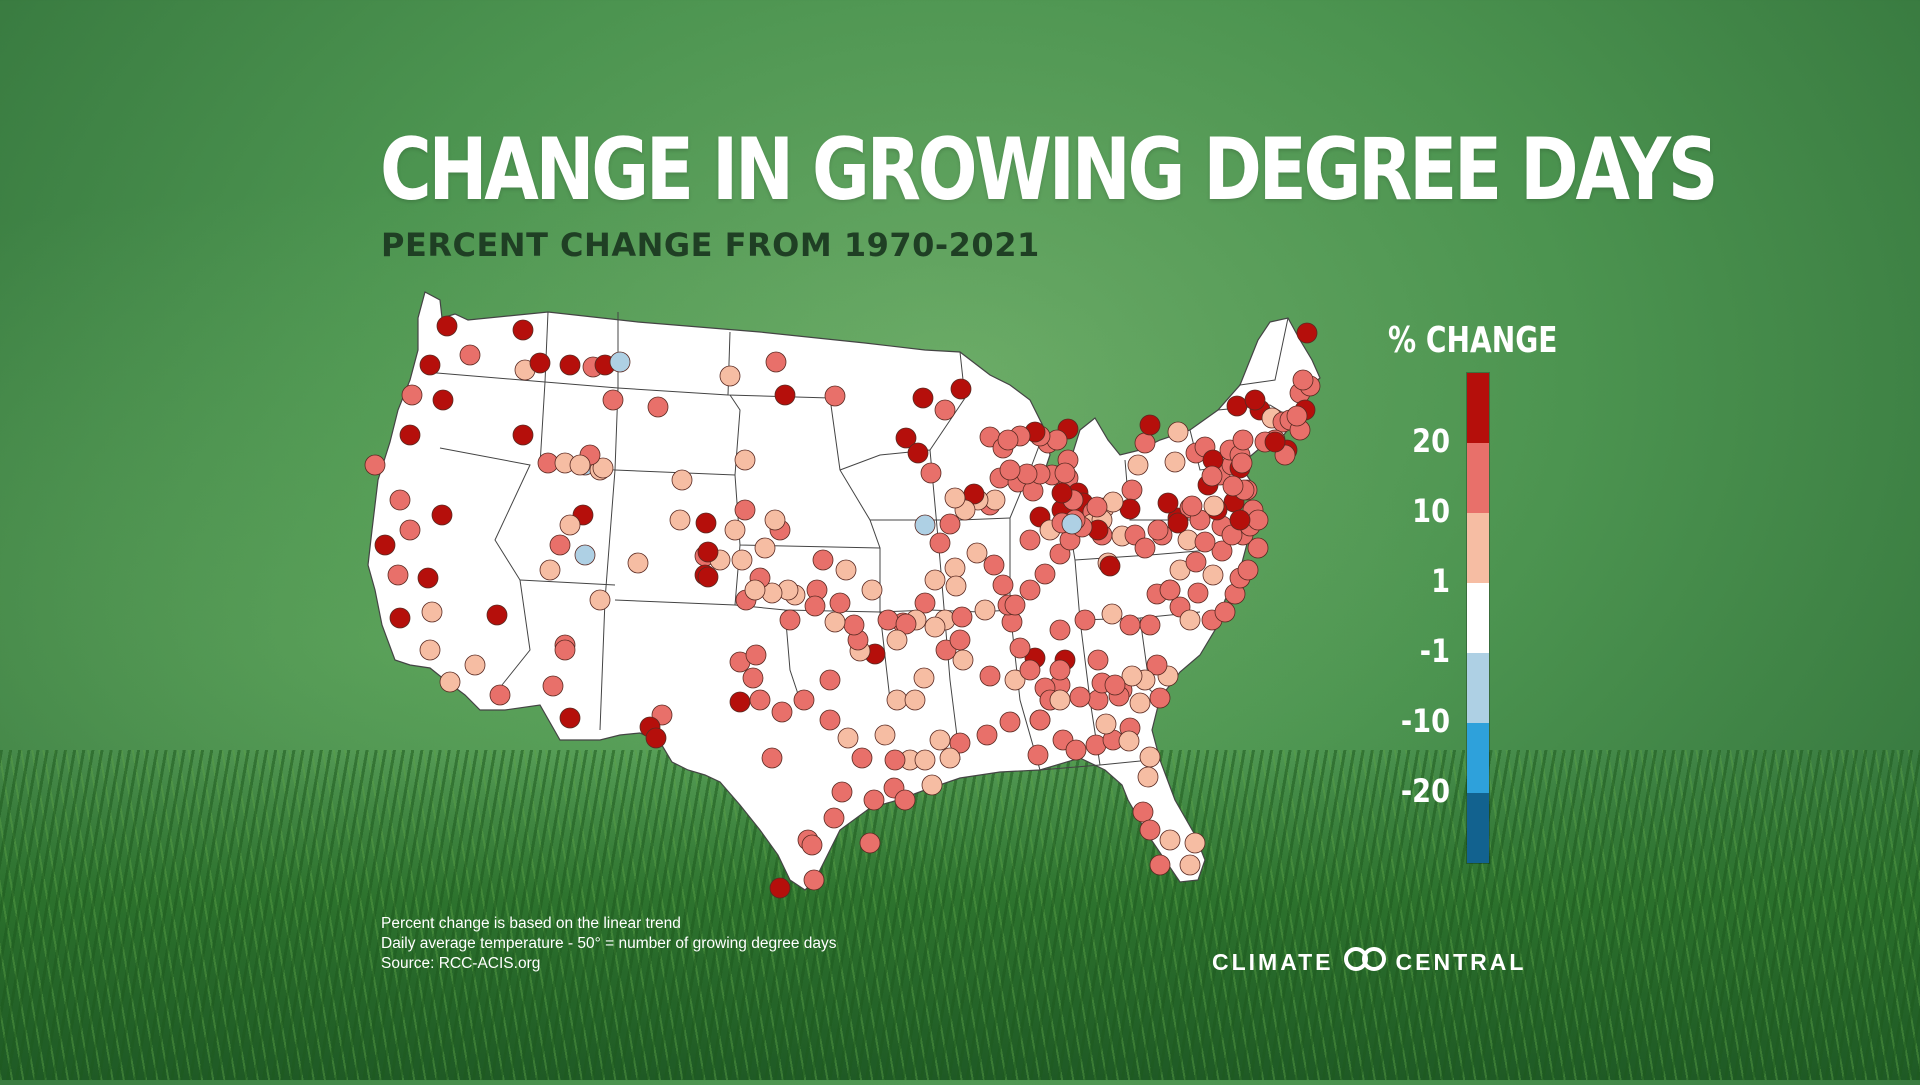 This screenshot has height=1085, width=1920. I want to click on map-title: CHANGE IN GROWING DEGREE DAYS, so click(1049, 170).